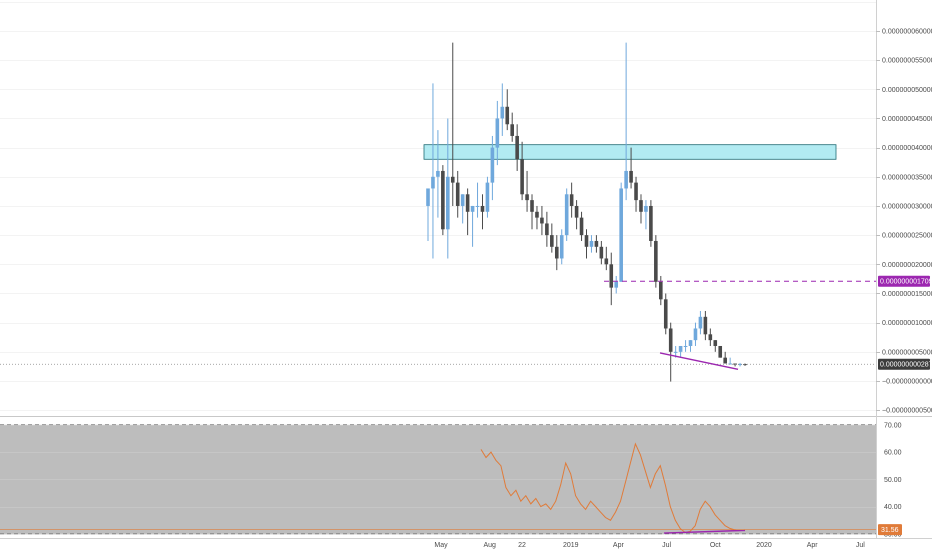 The width and height of the screenshot is (932, 550). Describe the element at coordinates (907, 31) in the screenshot. I see `price-y-tick-label: 0.0000000600000` at that location.